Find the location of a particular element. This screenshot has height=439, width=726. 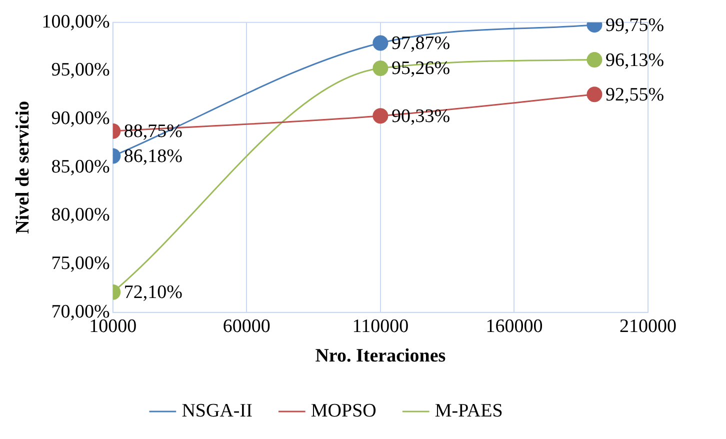

x-tick-label: 110000 is located at coordinates (380, 326).